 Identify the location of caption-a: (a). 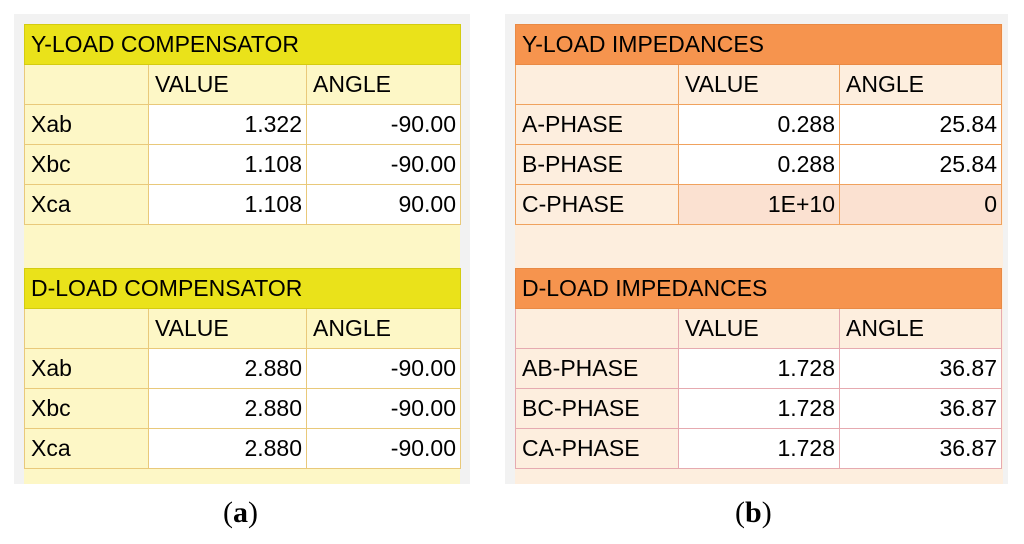
(240, 513).